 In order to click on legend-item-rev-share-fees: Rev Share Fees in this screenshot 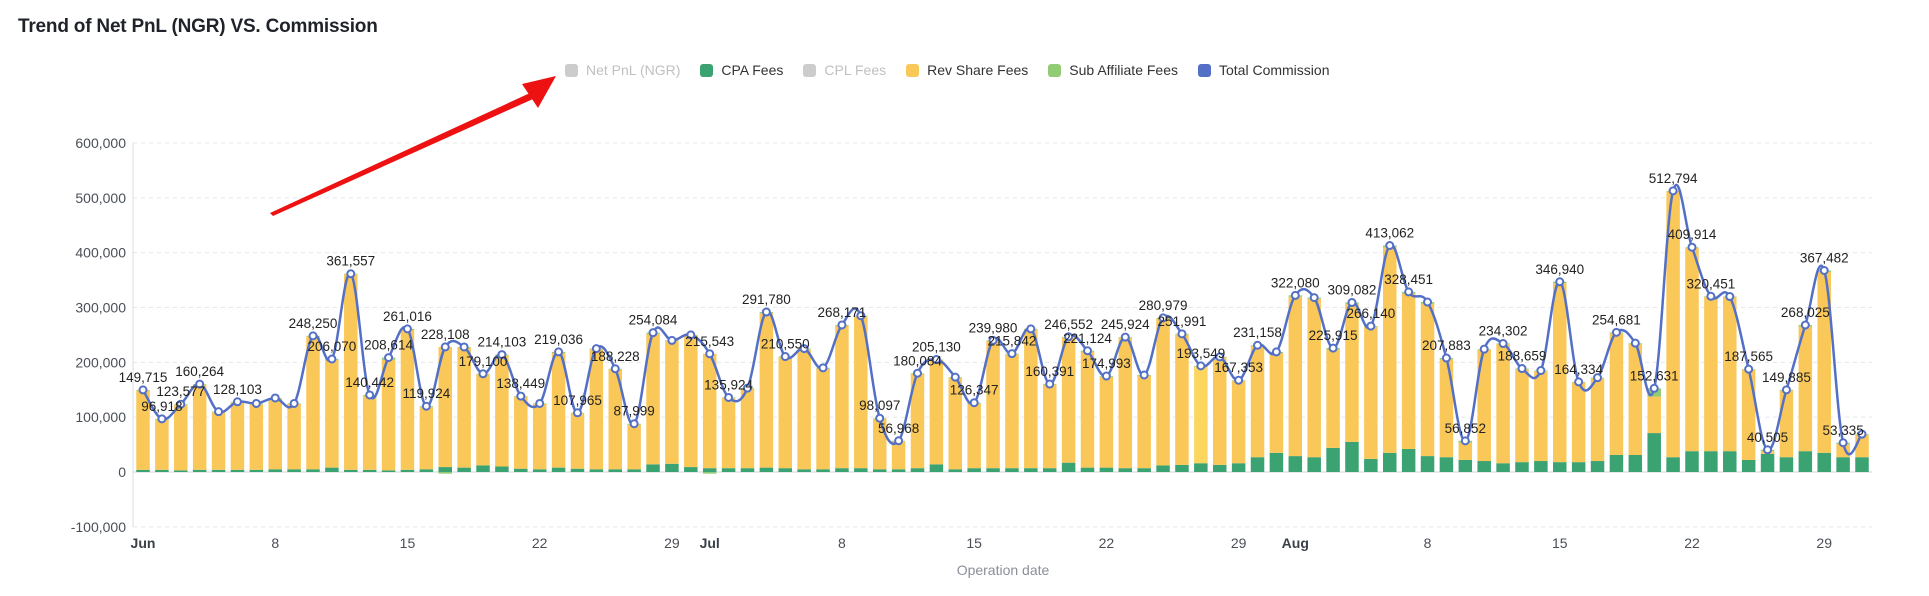, I will do `click(967, 70)`.